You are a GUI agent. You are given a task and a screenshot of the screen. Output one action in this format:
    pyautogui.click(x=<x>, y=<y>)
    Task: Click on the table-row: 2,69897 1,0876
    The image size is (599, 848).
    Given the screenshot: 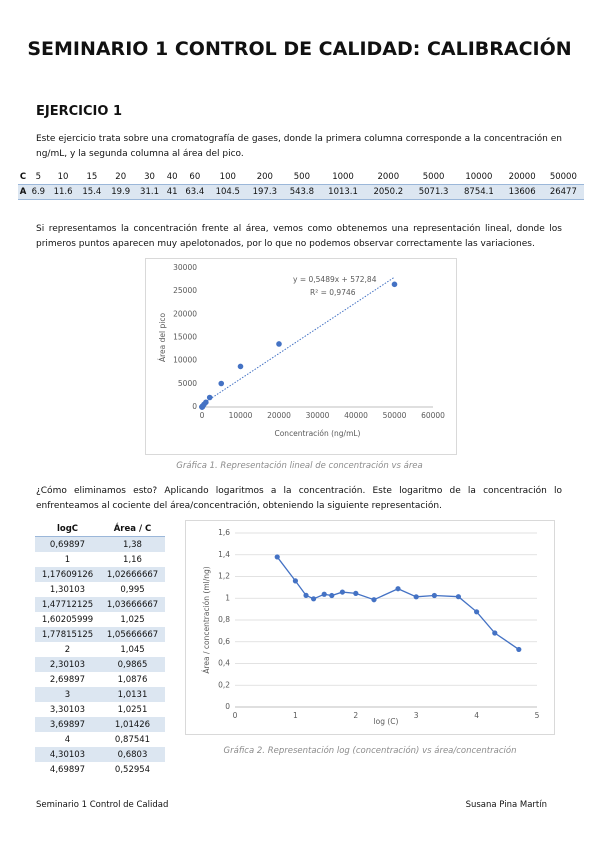 What is the action you would take?
    pyautogui.click(x=100, y=679)
    